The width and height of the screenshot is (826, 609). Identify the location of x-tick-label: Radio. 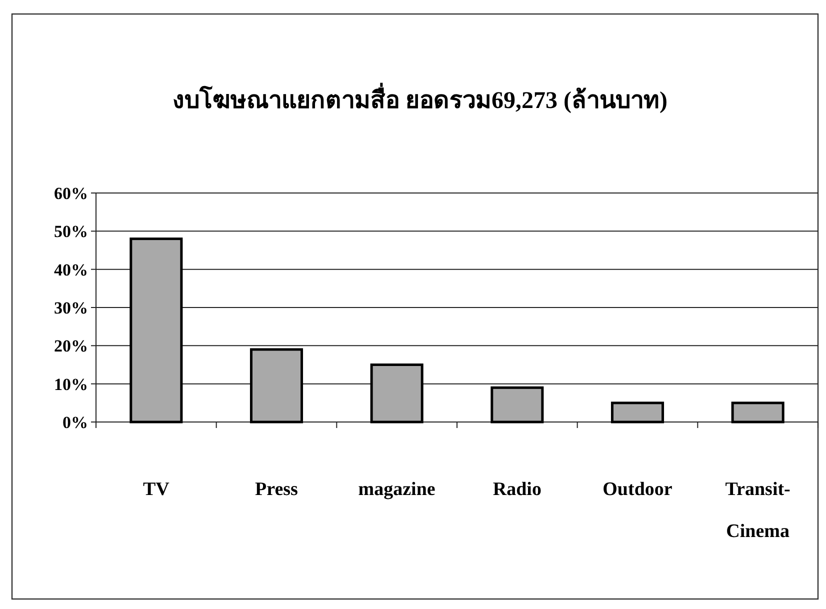
(517, 489).